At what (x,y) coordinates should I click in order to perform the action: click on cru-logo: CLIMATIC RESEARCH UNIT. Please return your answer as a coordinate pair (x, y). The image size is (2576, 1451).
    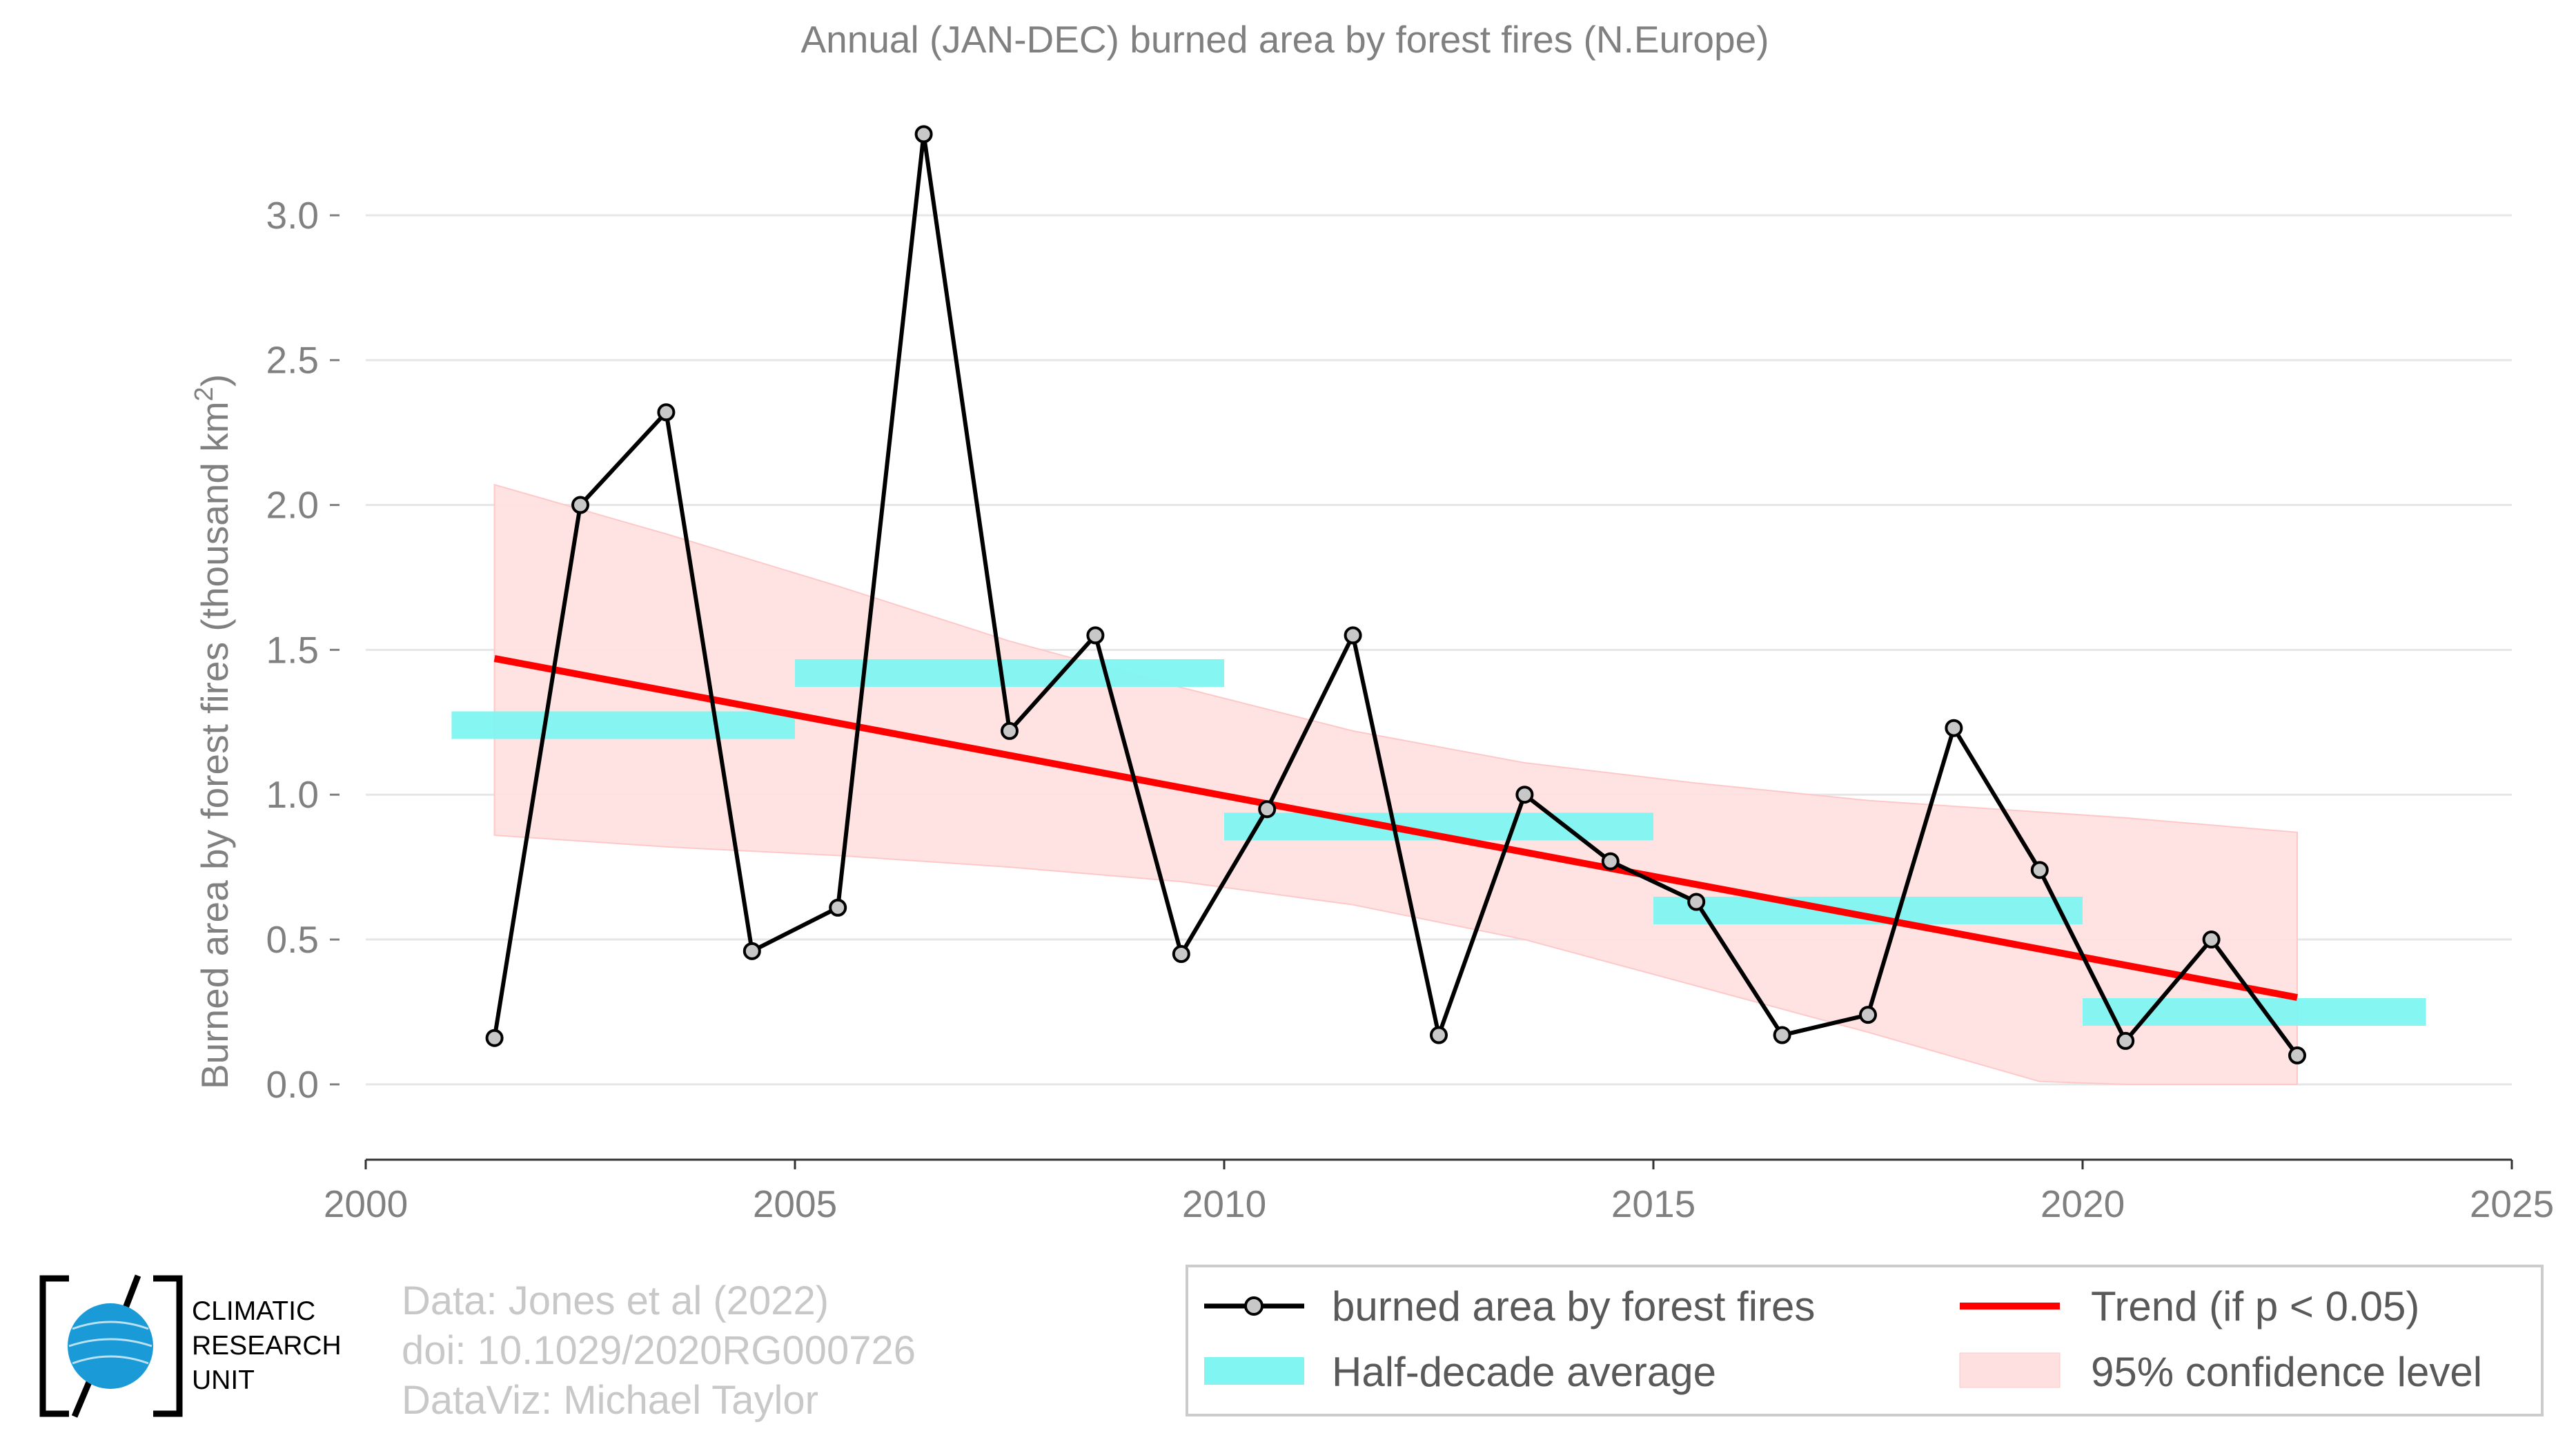
    Looking at the image, I should click on (190, 1346).